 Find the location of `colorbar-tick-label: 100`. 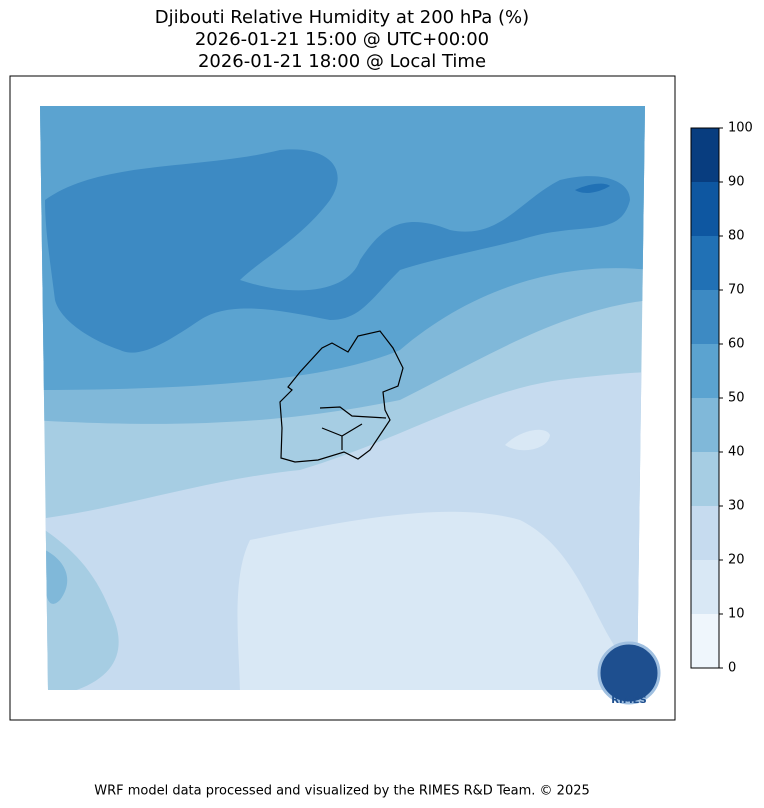

colorbar-tick-label: 100 is located at coordinates (740, 128).